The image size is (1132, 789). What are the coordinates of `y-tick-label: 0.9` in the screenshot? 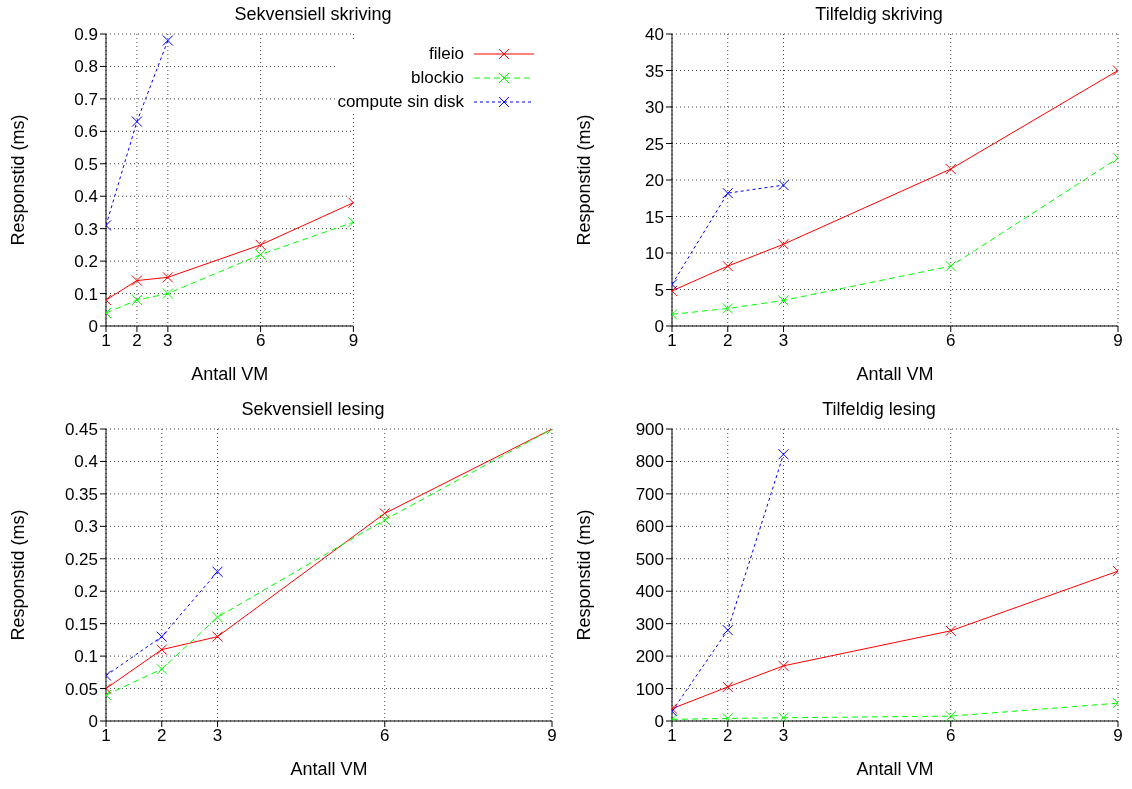 It's located at (86, 35).